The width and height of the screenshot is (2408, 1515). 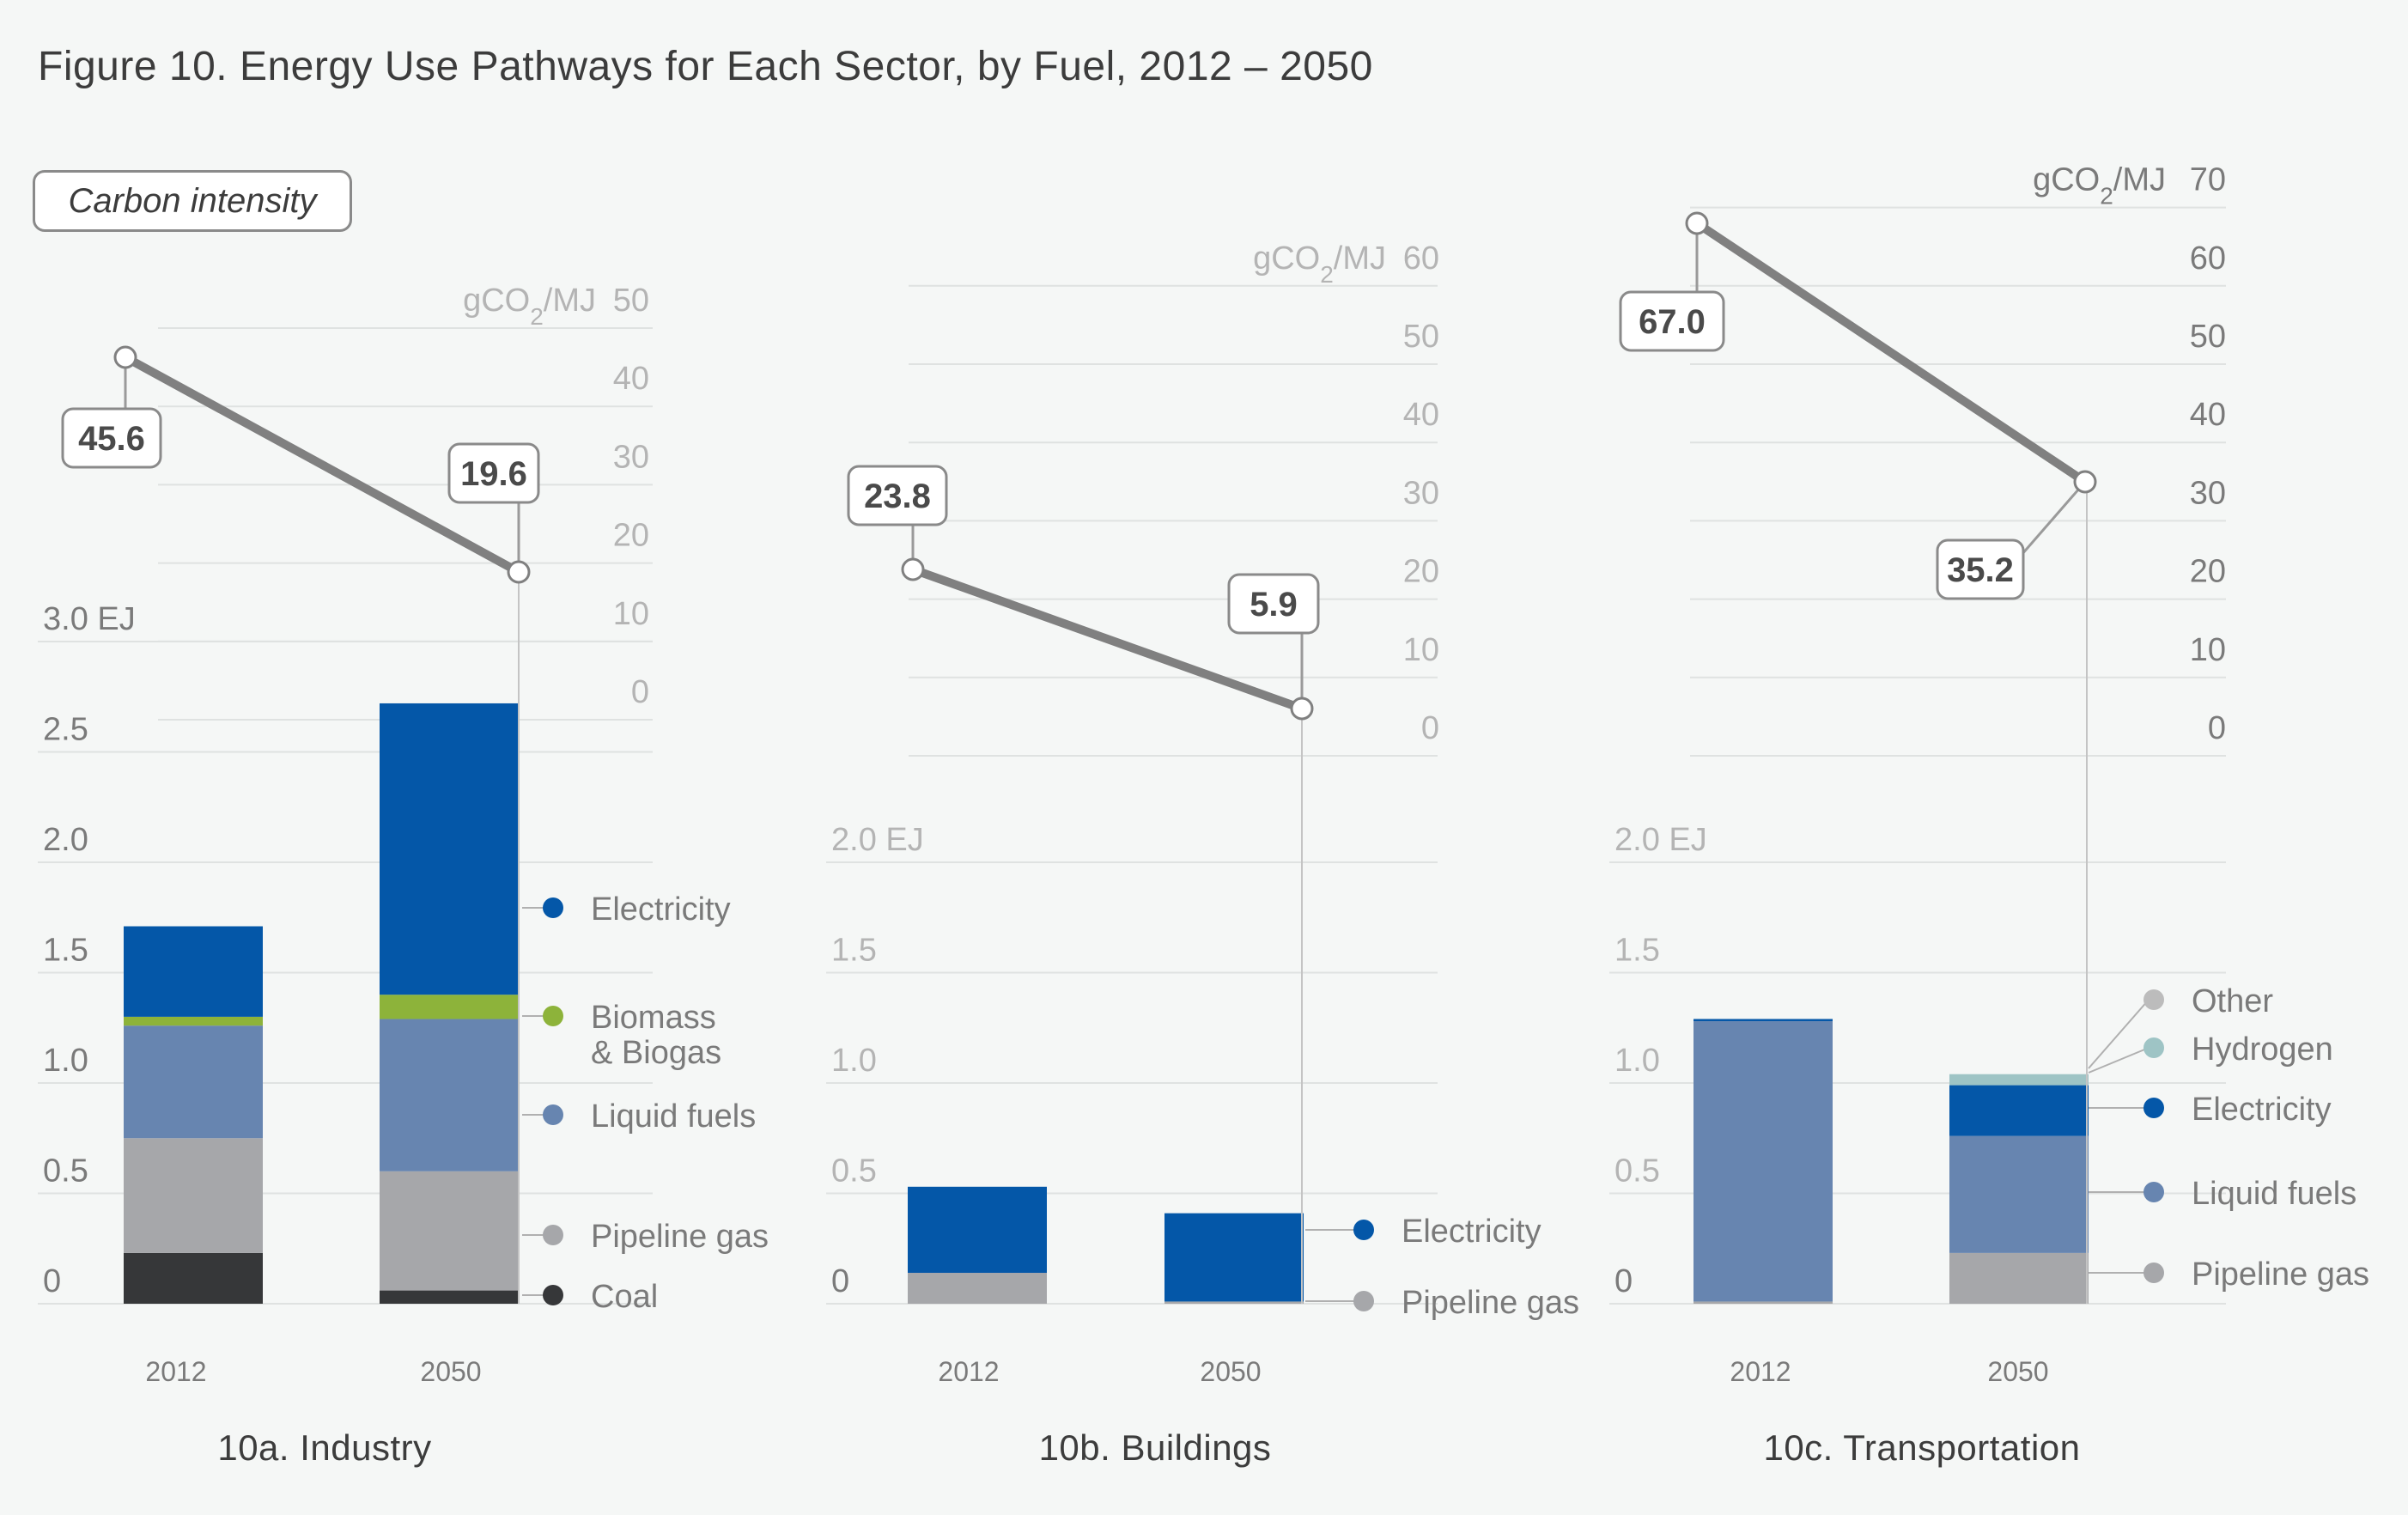 I want to click on bar-2050-biomass-and-biogas, so click(x=449, y=1007).